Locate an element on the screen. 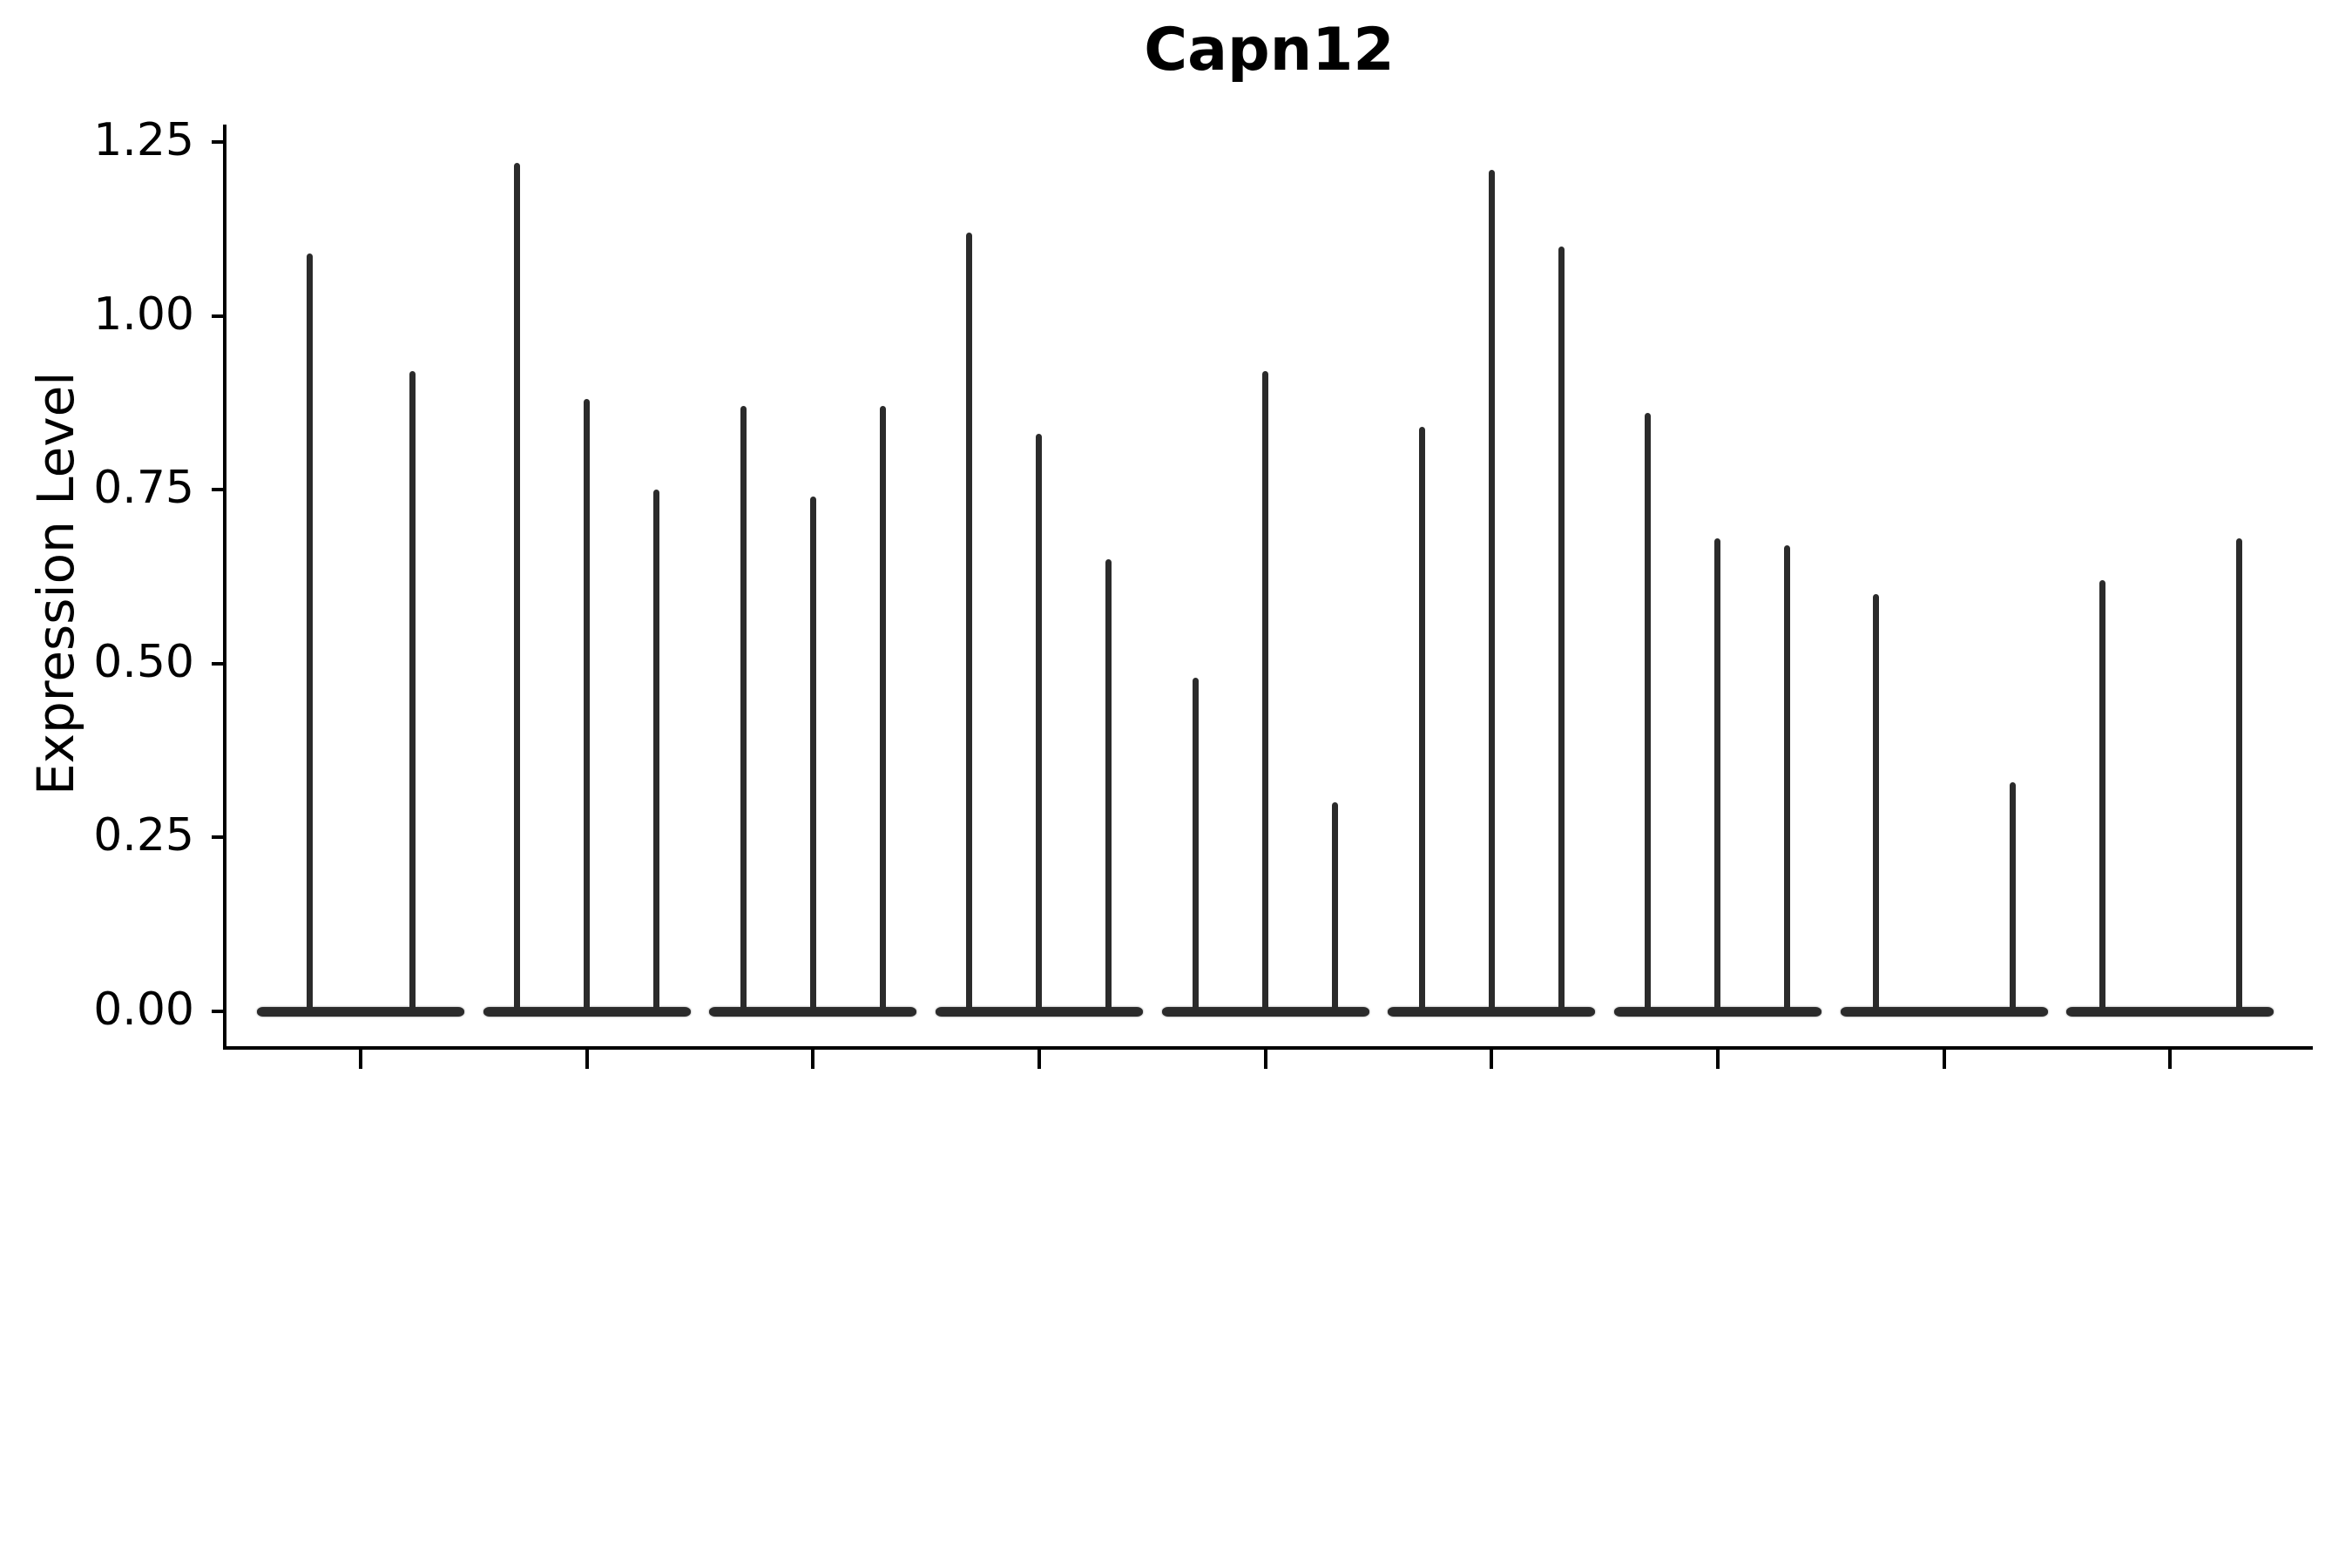 Image resolution: width=2352 pixels, height=1568 pixels. y-tick-label: 0.50 is located at coordinates (143, 662).